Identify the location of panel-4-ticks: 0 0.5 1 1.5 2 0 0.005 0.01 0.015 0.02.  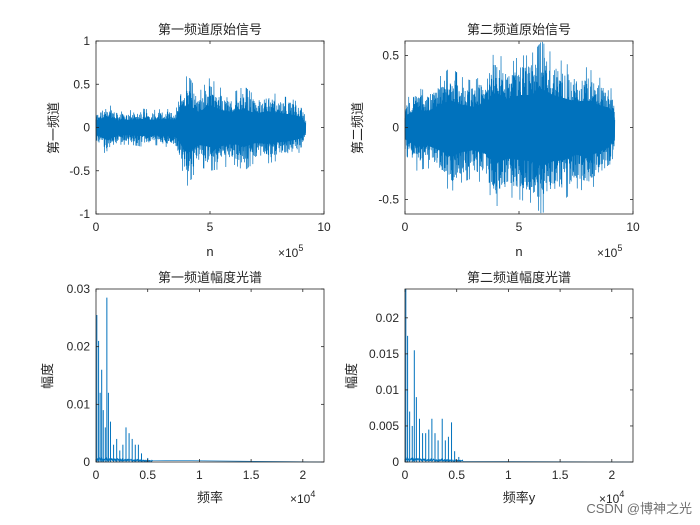
(501, 385).